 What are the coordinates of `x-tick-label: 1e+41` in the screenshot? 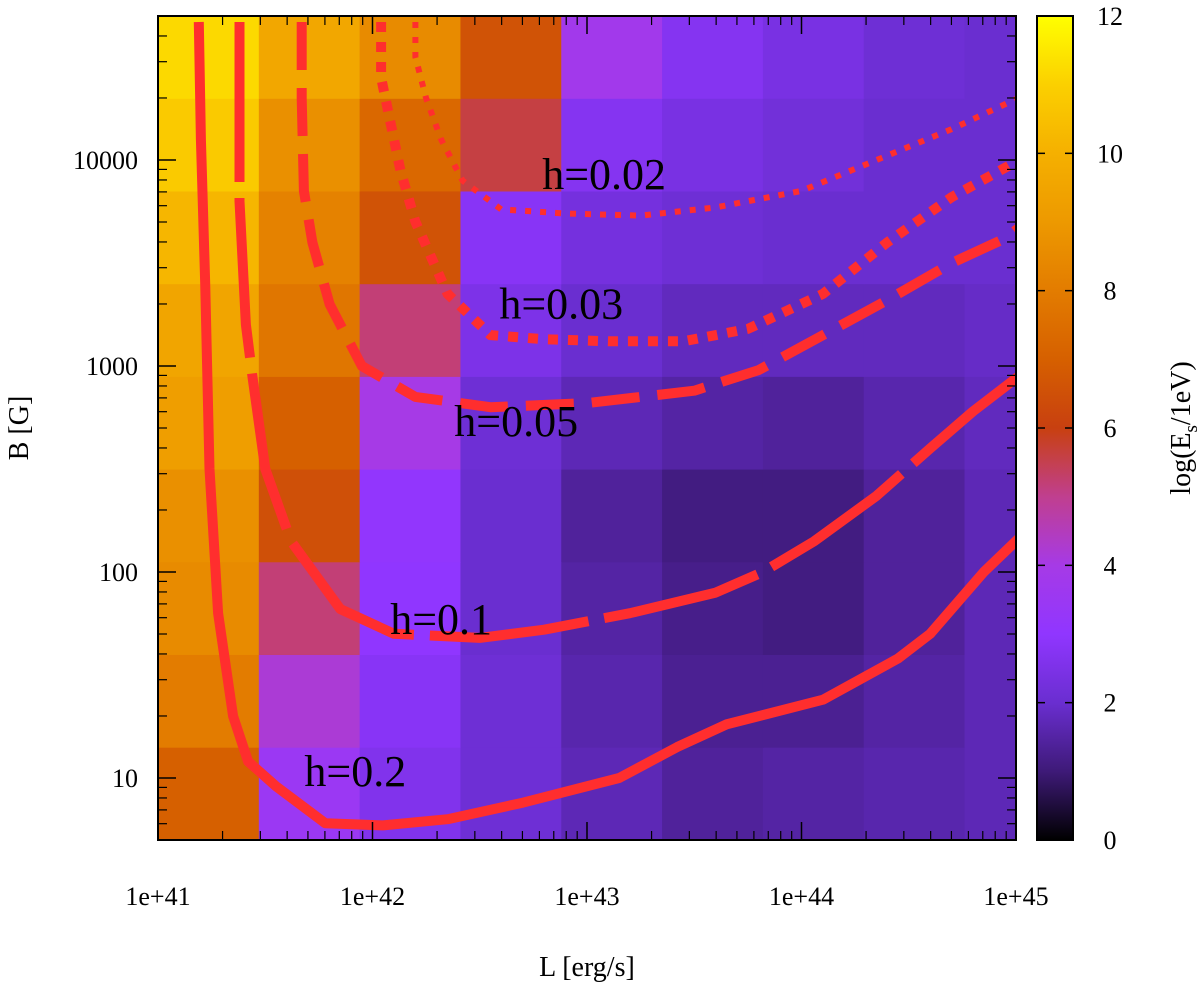 It's located at (157, 896).